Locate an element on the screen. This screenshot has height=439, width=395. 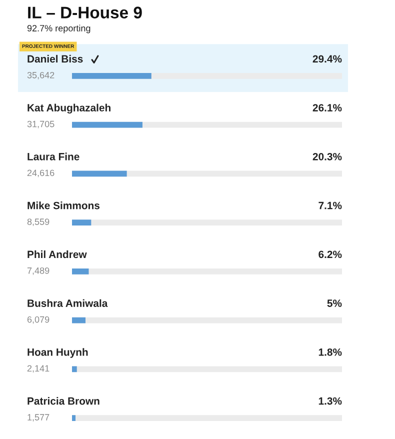
text: 2,141 is located at coordinates (38, 369).